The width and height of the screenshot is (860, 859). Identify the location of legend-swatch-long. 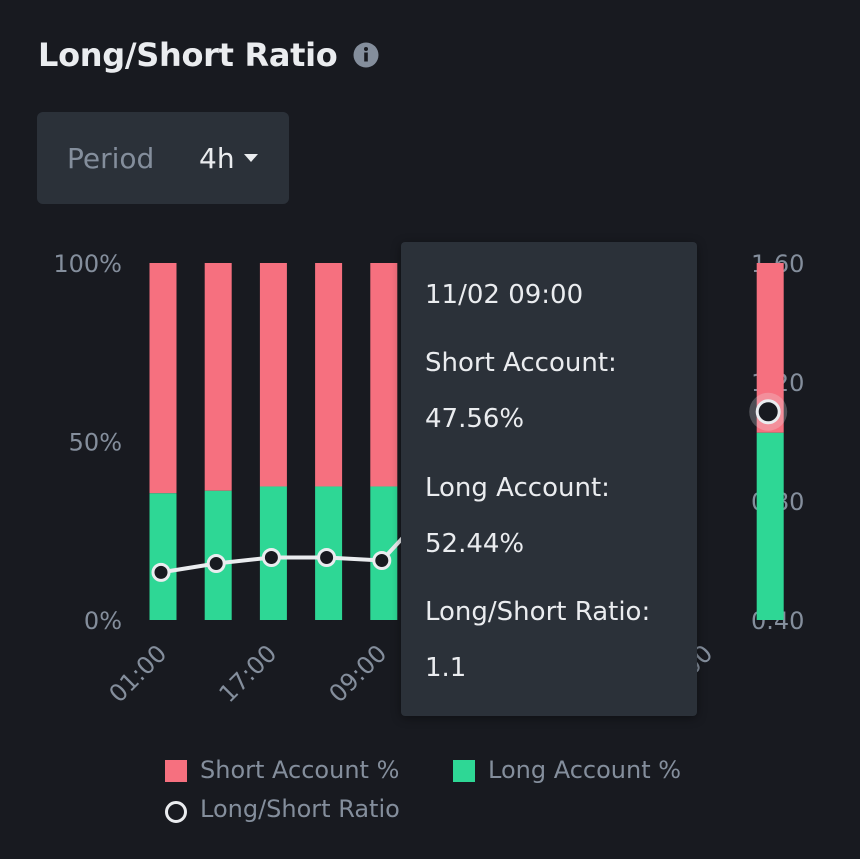
(464, 771).